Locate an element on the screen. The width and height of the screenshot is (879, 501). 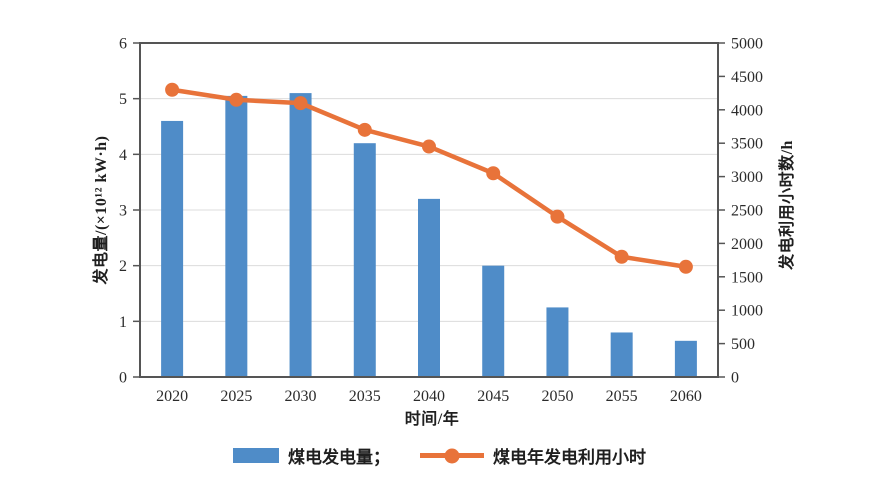
y-right-tick-label: 3000 is located at coordinates (747, 177).